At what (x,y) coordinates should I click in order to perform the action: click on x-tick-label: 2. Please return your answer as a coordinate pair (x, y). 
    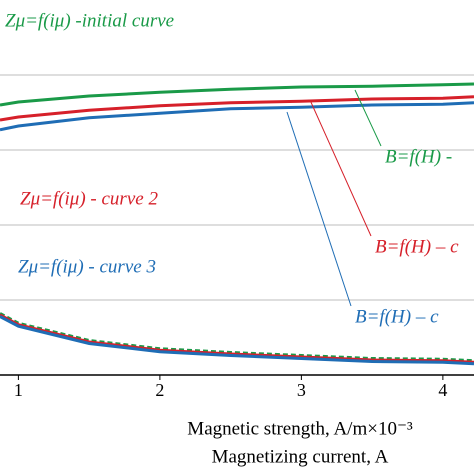
    Looking at the image, I should click on (159, 390).